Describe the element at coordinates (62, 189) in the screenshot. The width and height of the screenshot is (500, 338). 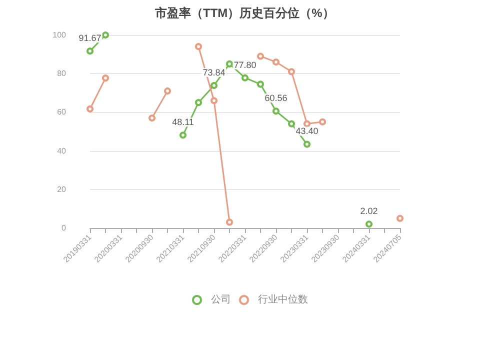
I see `y-tick-label: 20` at that location.